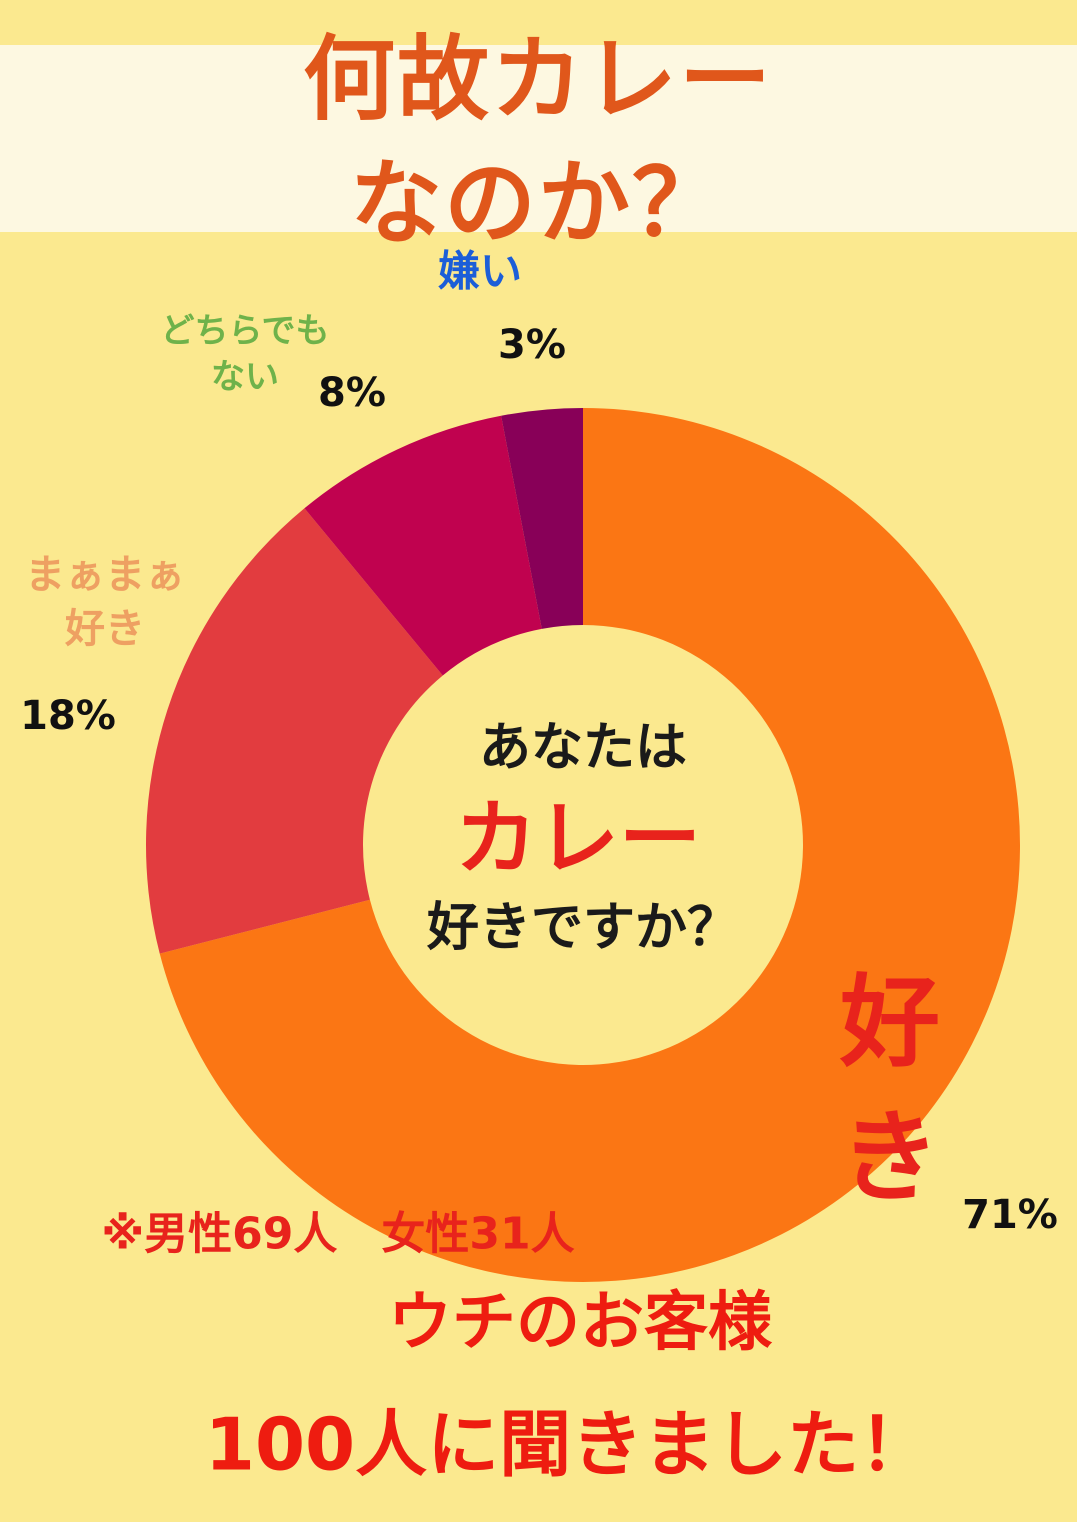 The image size is (1077, 1522). Describe the element at coordinates (338, 1234) in the screenshot. I see `note: ※男性69人 女性31人` at that location.